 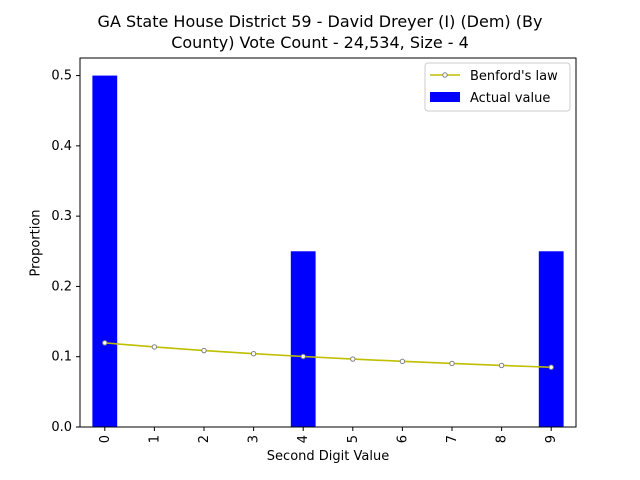 What do you see at coordinates (353, 439) in the screenshot?
I see `x-tick-label-5: 5` at bounding box center [353, 439].